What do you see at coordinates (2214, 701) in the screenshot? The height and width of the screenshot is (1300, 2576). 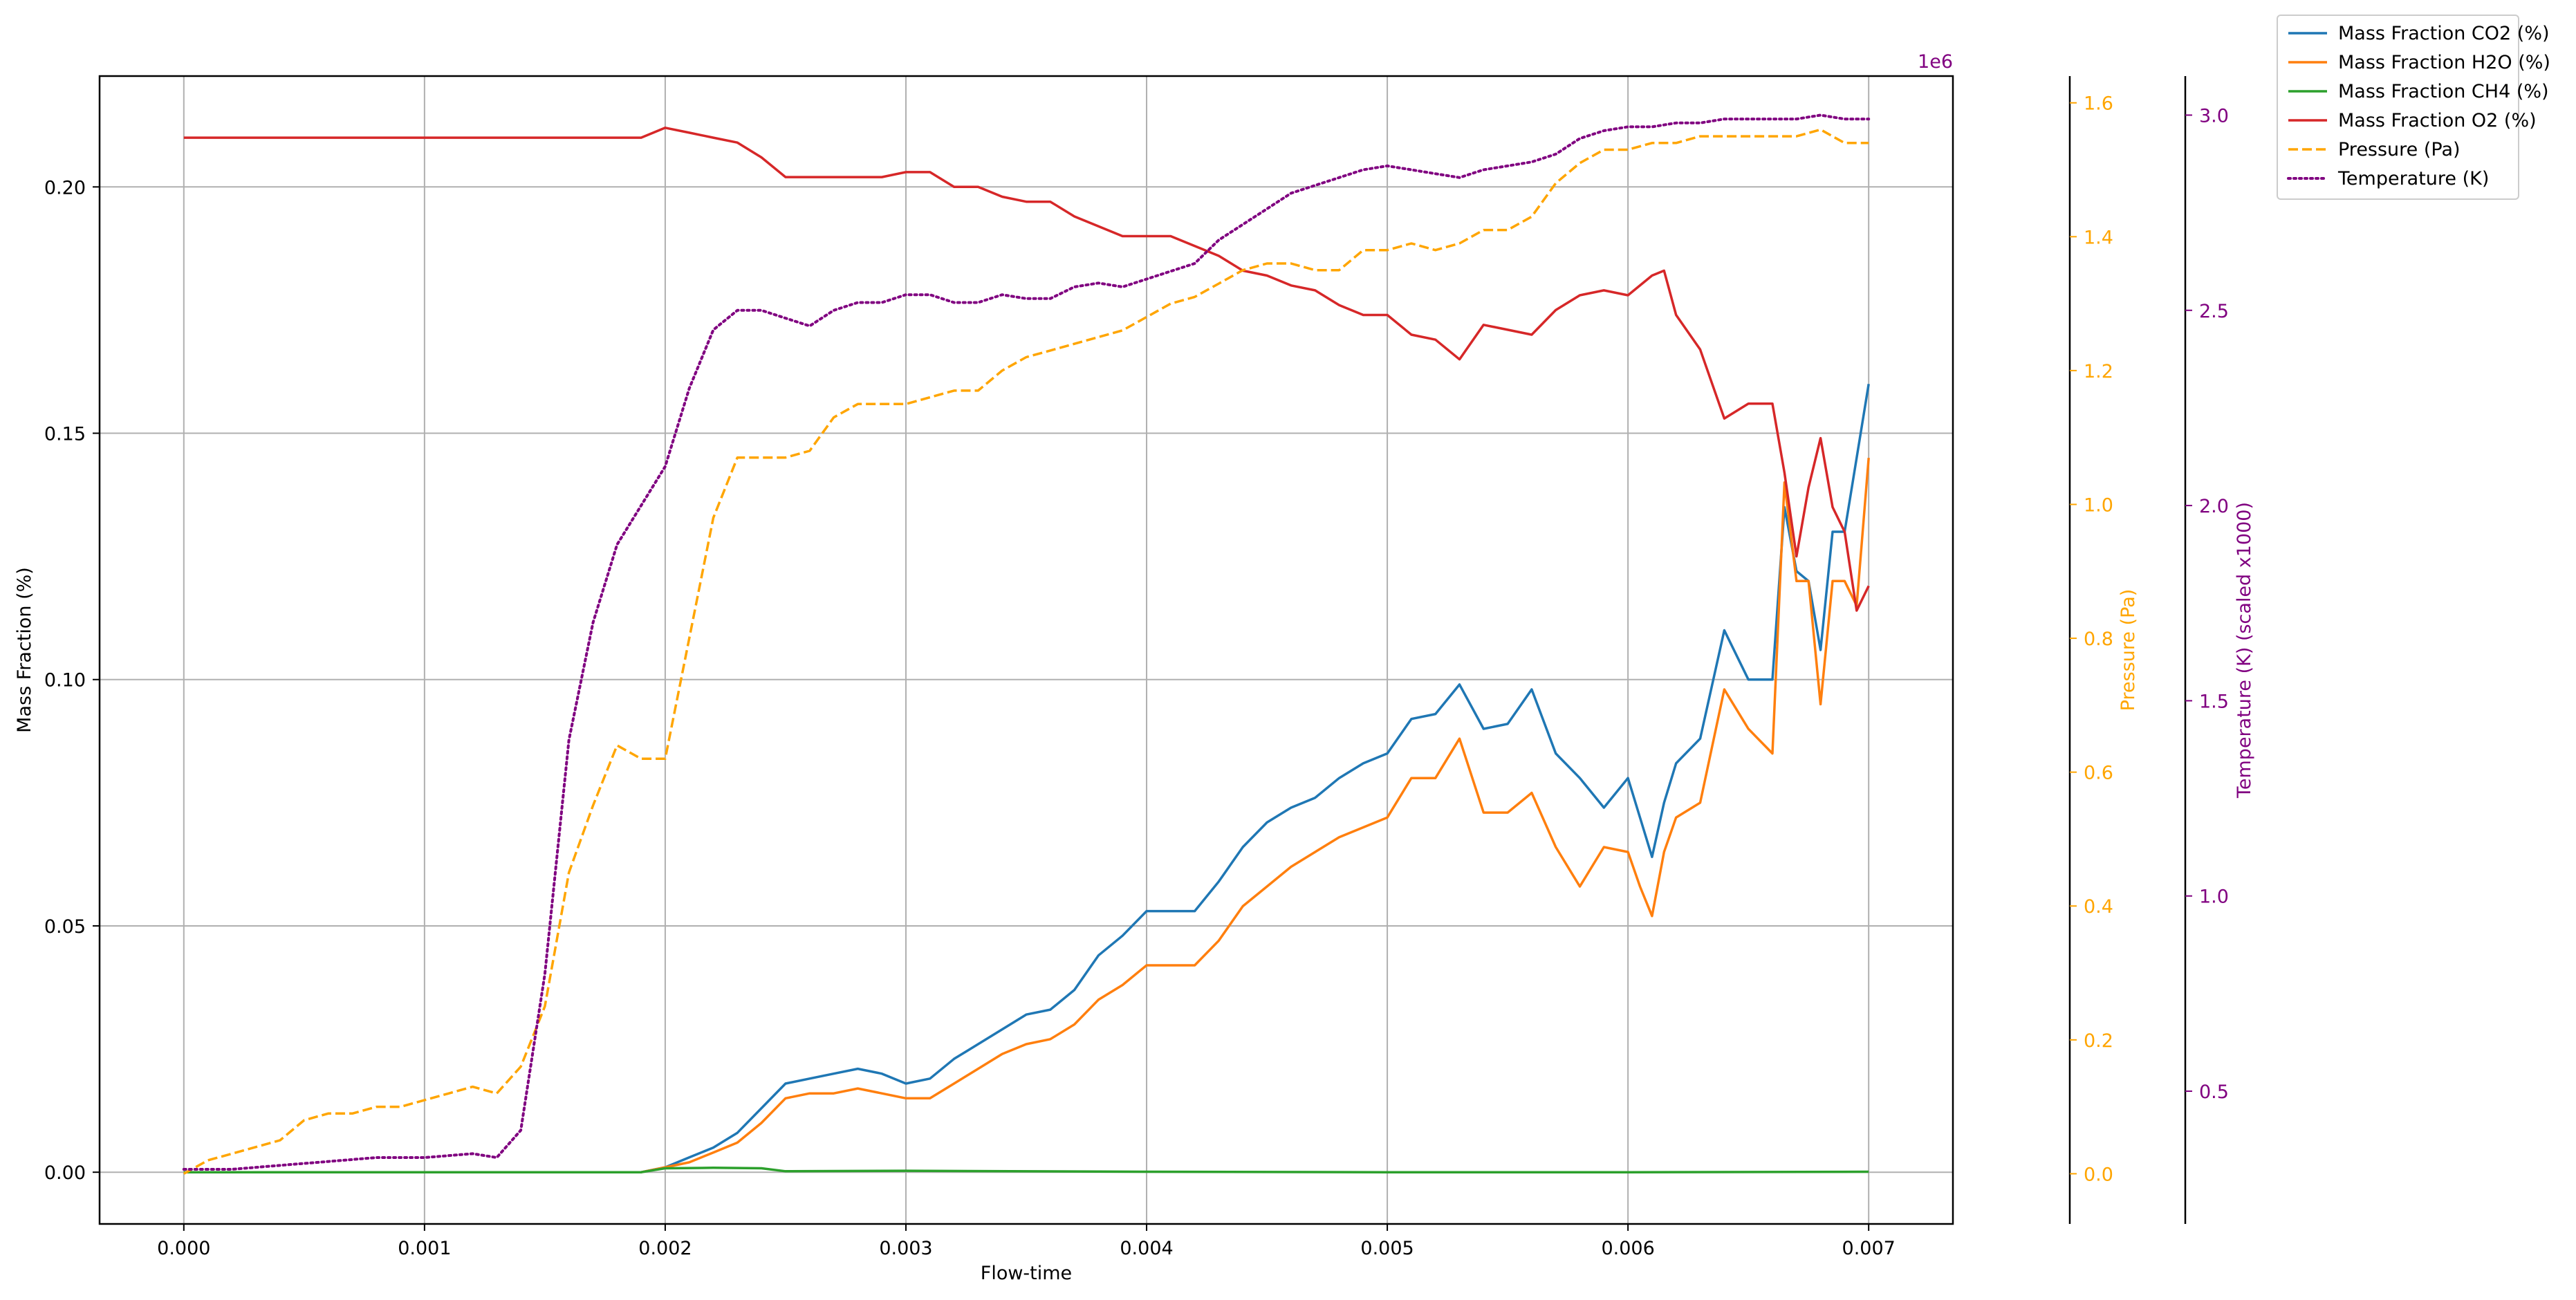 I see `y3-tick-label: 1.5` at bounding box center [2214, 701].